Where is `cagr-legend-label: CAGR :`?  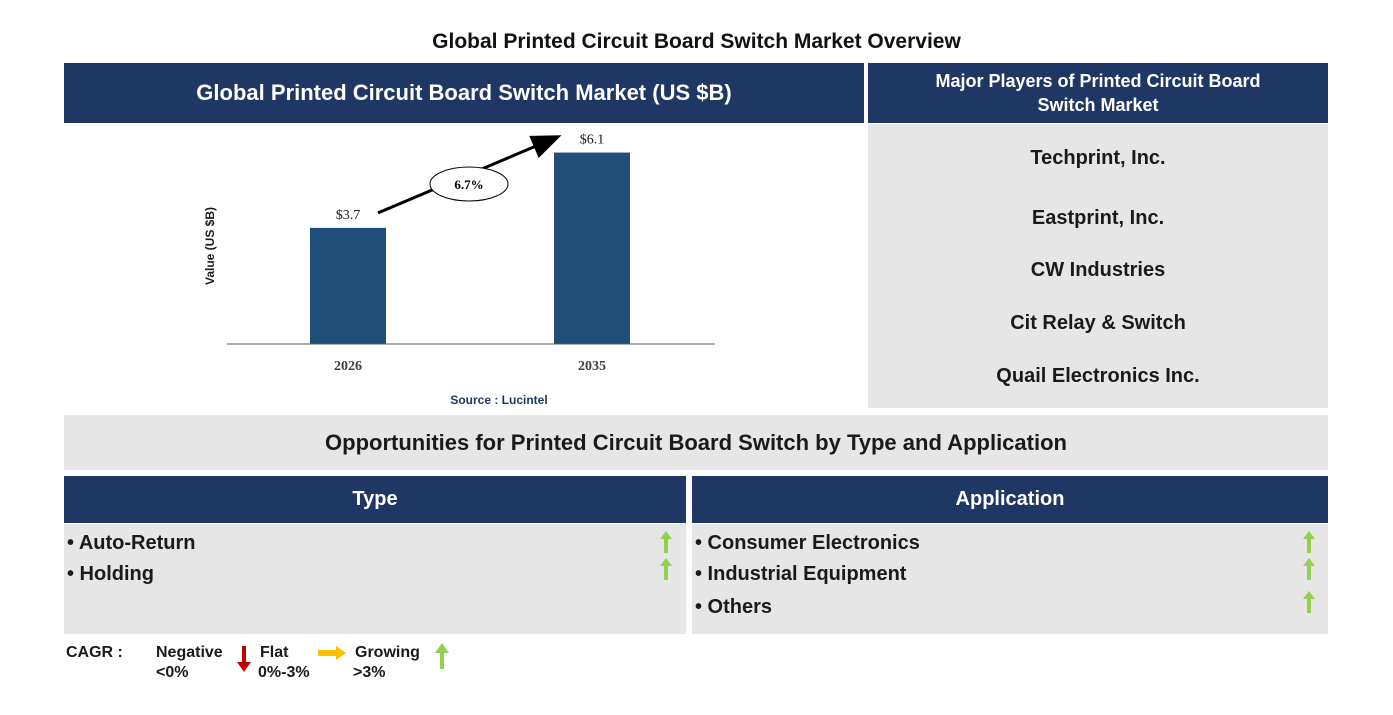 cagr-legend-label: CAGR : is located at coordinates (94, 652).